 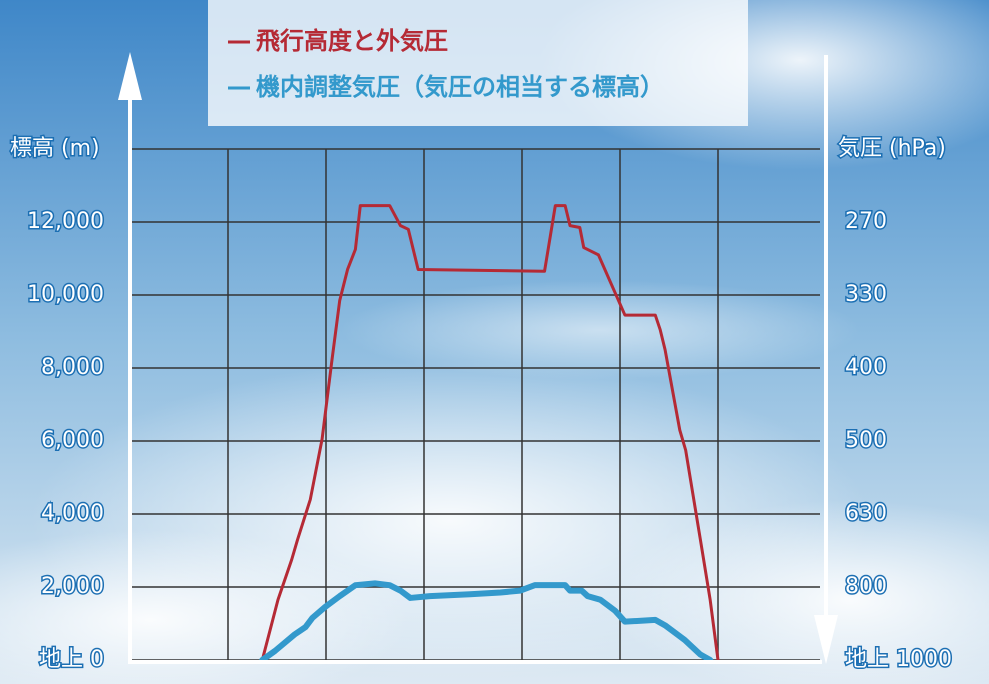 What do you see at coordinates (460, 87) in the screenshot?
I see `legend-text: 機内調整気圧（気圧の相当する標高）` at bounding box center [460, 87].